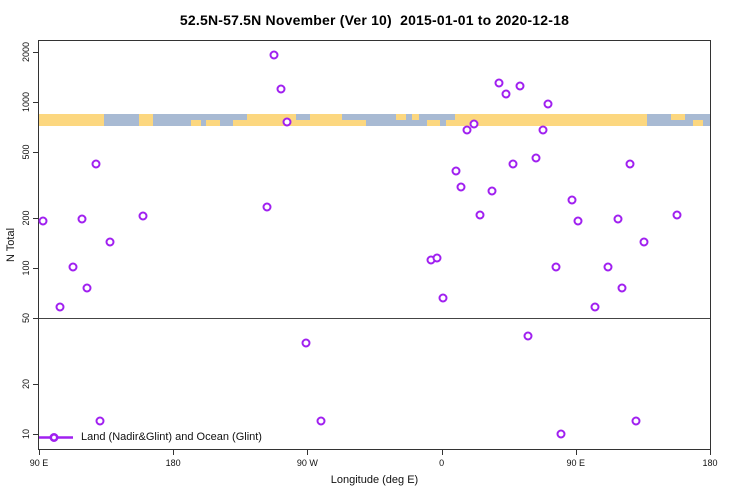 Image resolution: width=750 pixels, height=500 pixels. What do you see at coordinates (56, 437) in the screenshot?
I see `legend-marker-icon` at bounding box center [56, 437].